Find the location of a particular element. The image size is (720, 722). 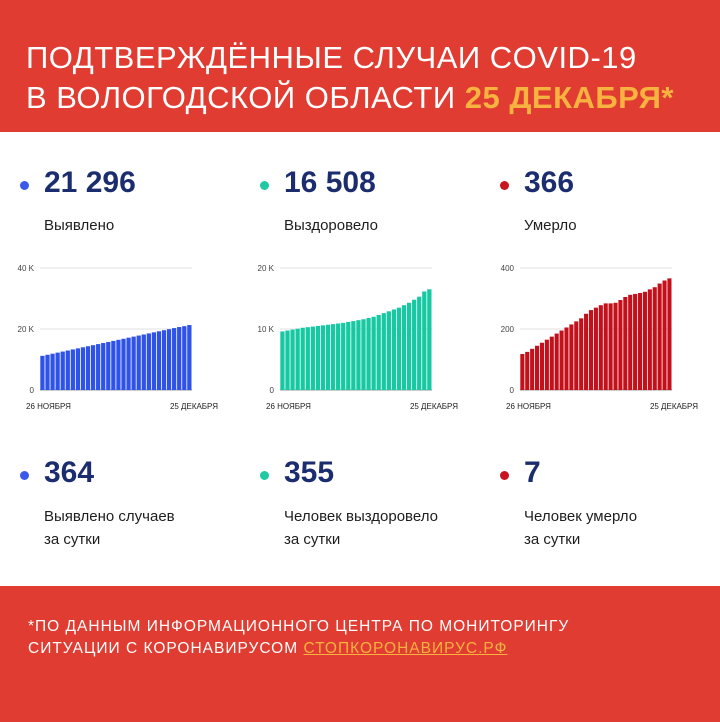

daily-detected-value: 364 is located at coordinates (69, 472).